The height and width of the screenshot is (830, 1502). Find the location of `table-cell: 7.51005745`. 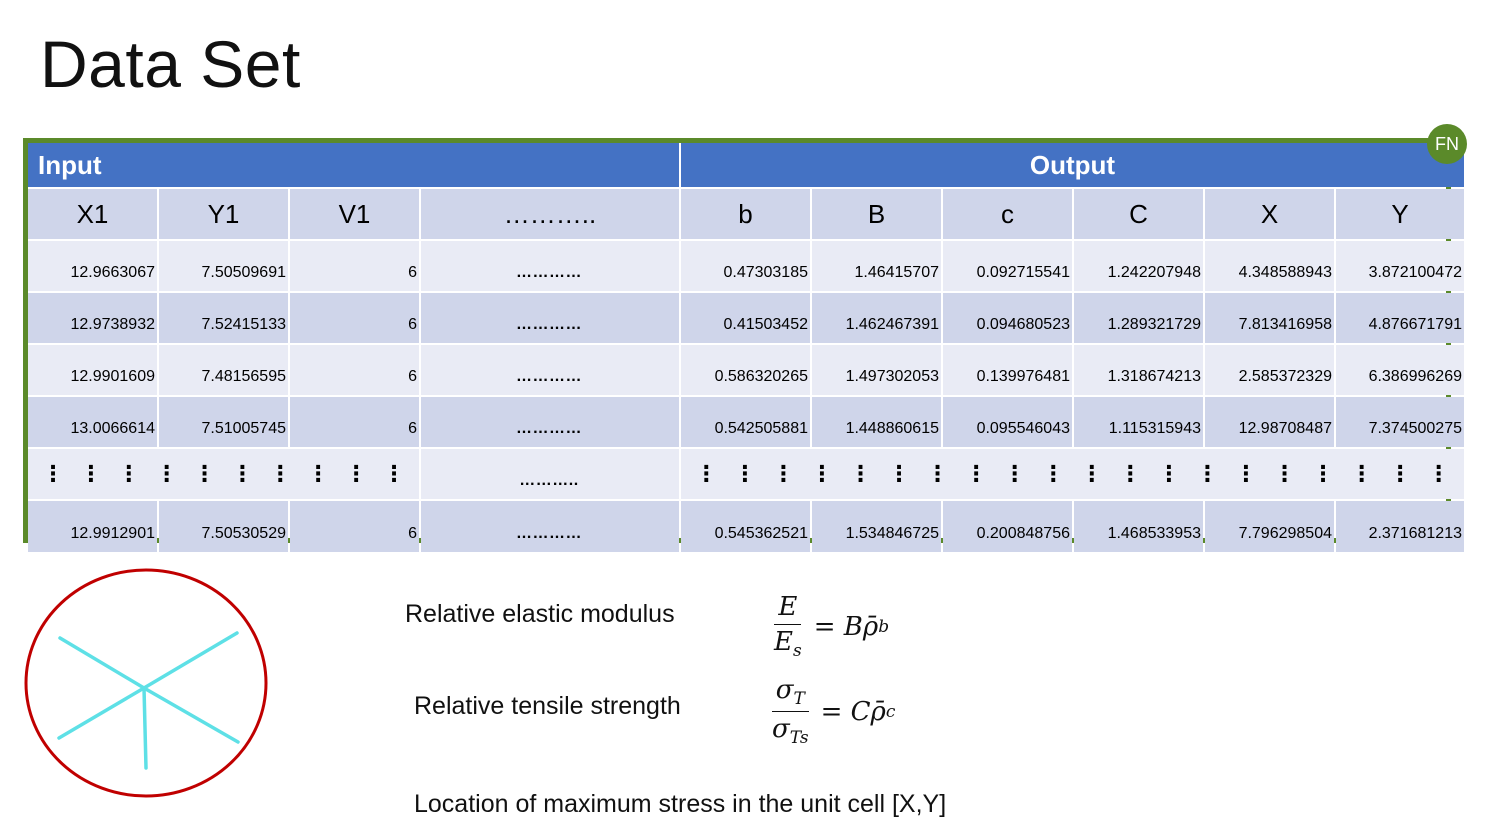

table-cell: 7.51005745 is located at coordinates (223, 422).